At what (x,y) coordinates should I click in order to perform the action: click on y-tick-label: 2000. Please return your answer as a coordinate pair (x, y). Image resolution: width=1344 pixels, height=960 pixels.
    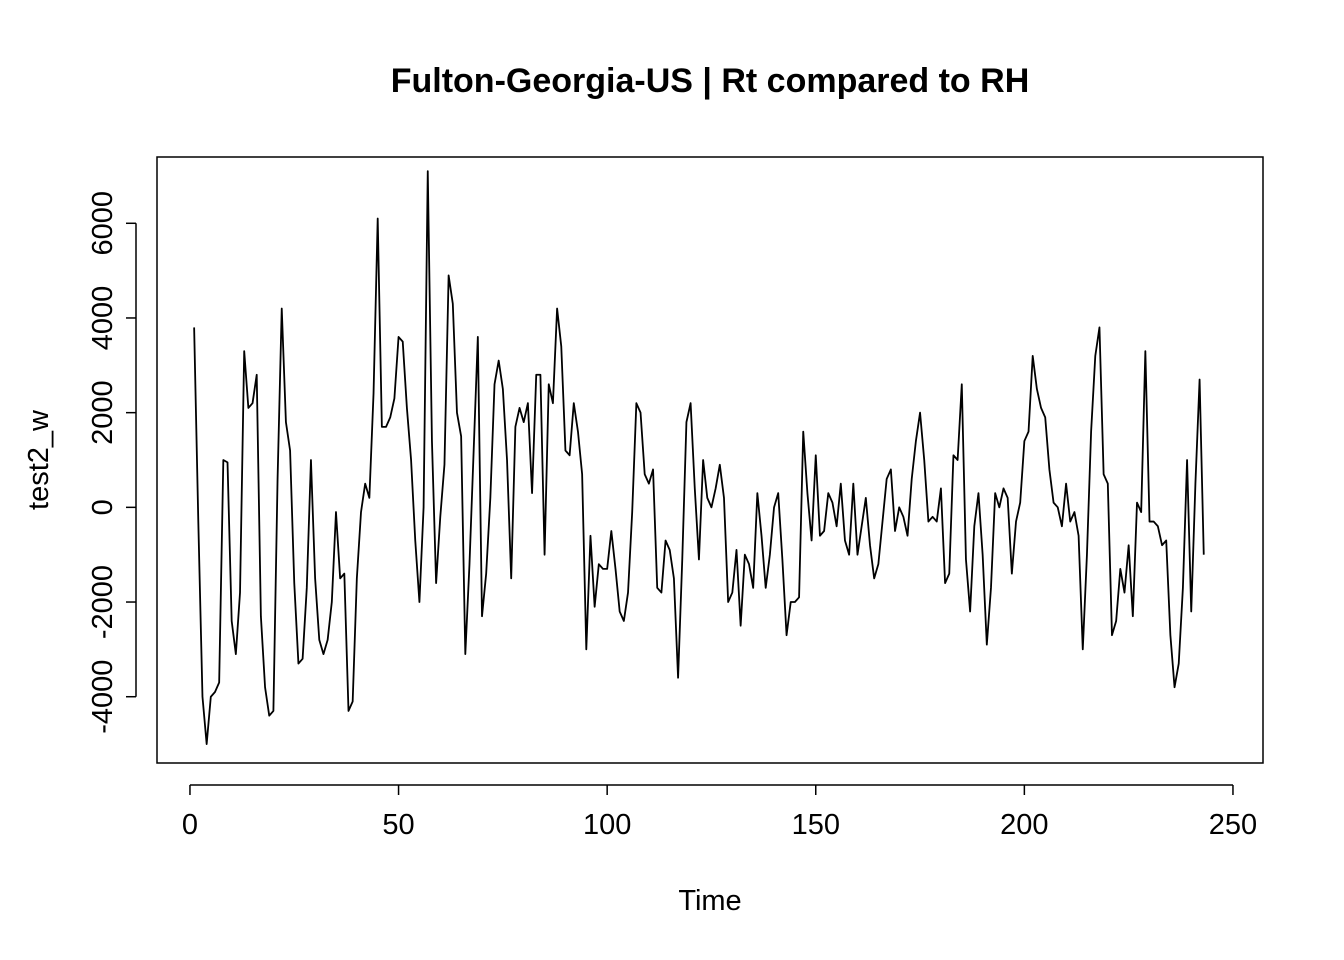
    Looking at the image, I should click on (103, 412).